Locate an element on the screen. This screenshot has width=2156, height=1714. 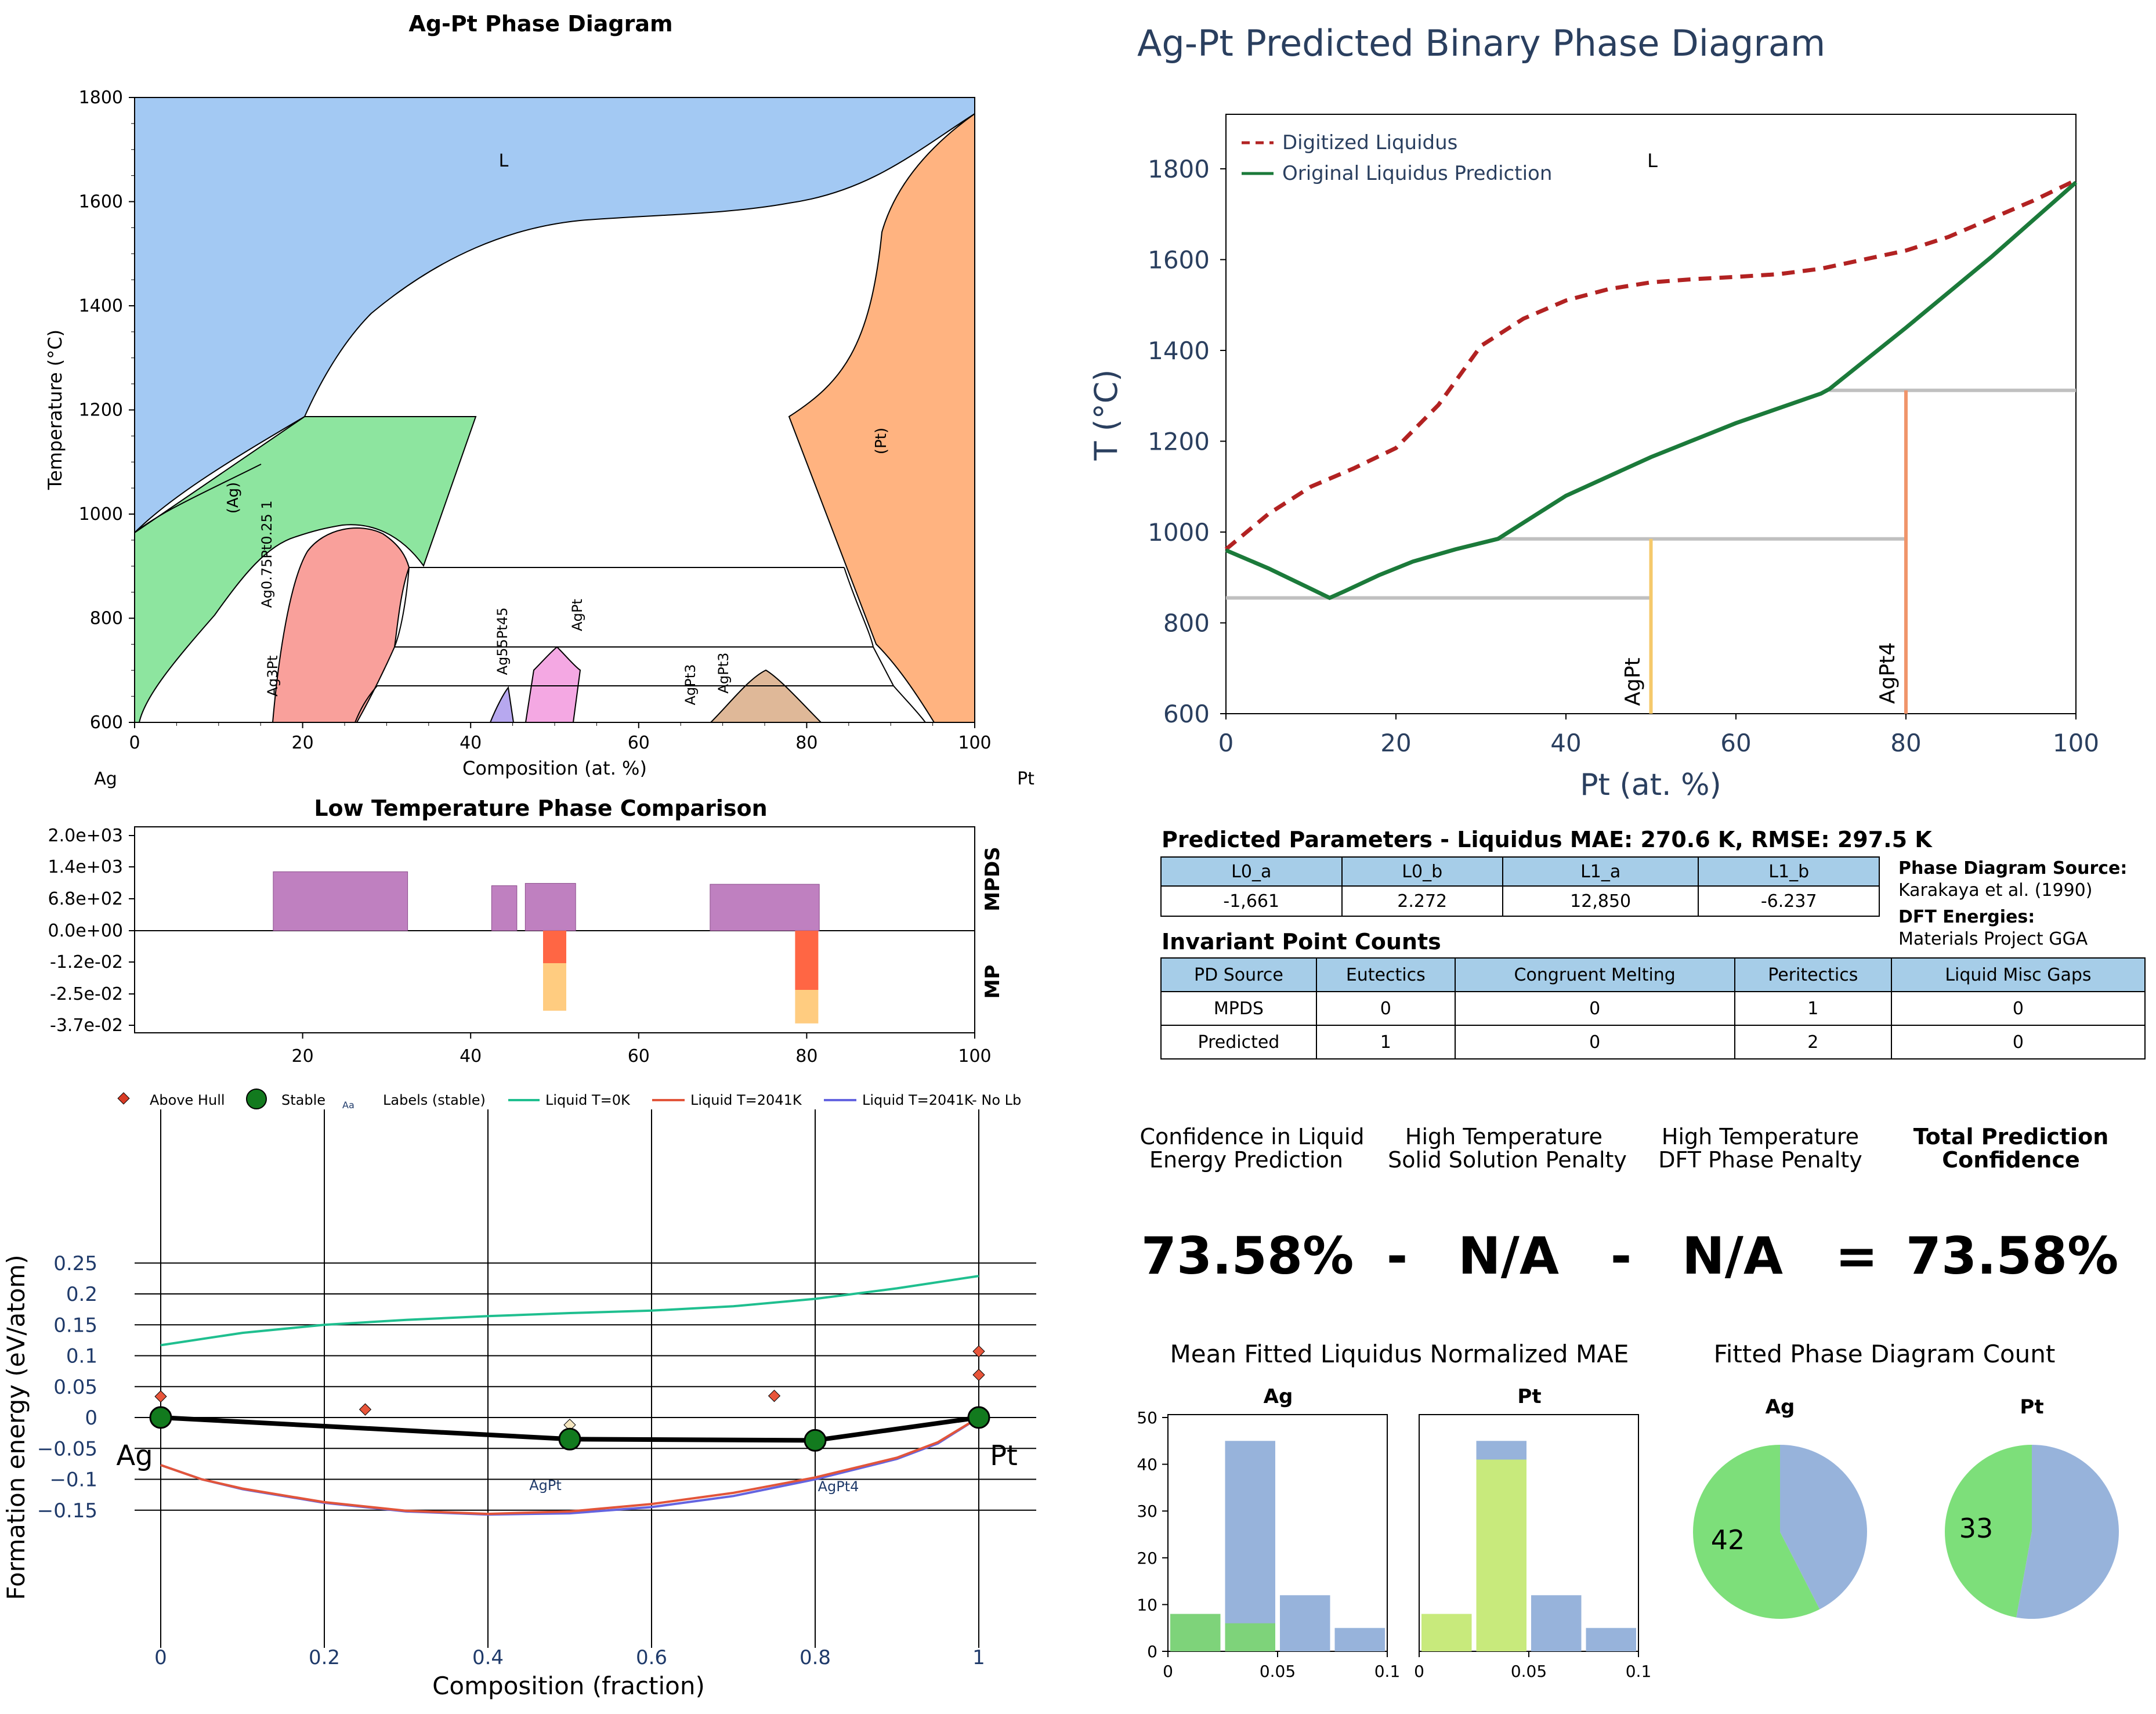
conf-h1a: Confidence in Liquid is located at coordinates (1252, 1137).